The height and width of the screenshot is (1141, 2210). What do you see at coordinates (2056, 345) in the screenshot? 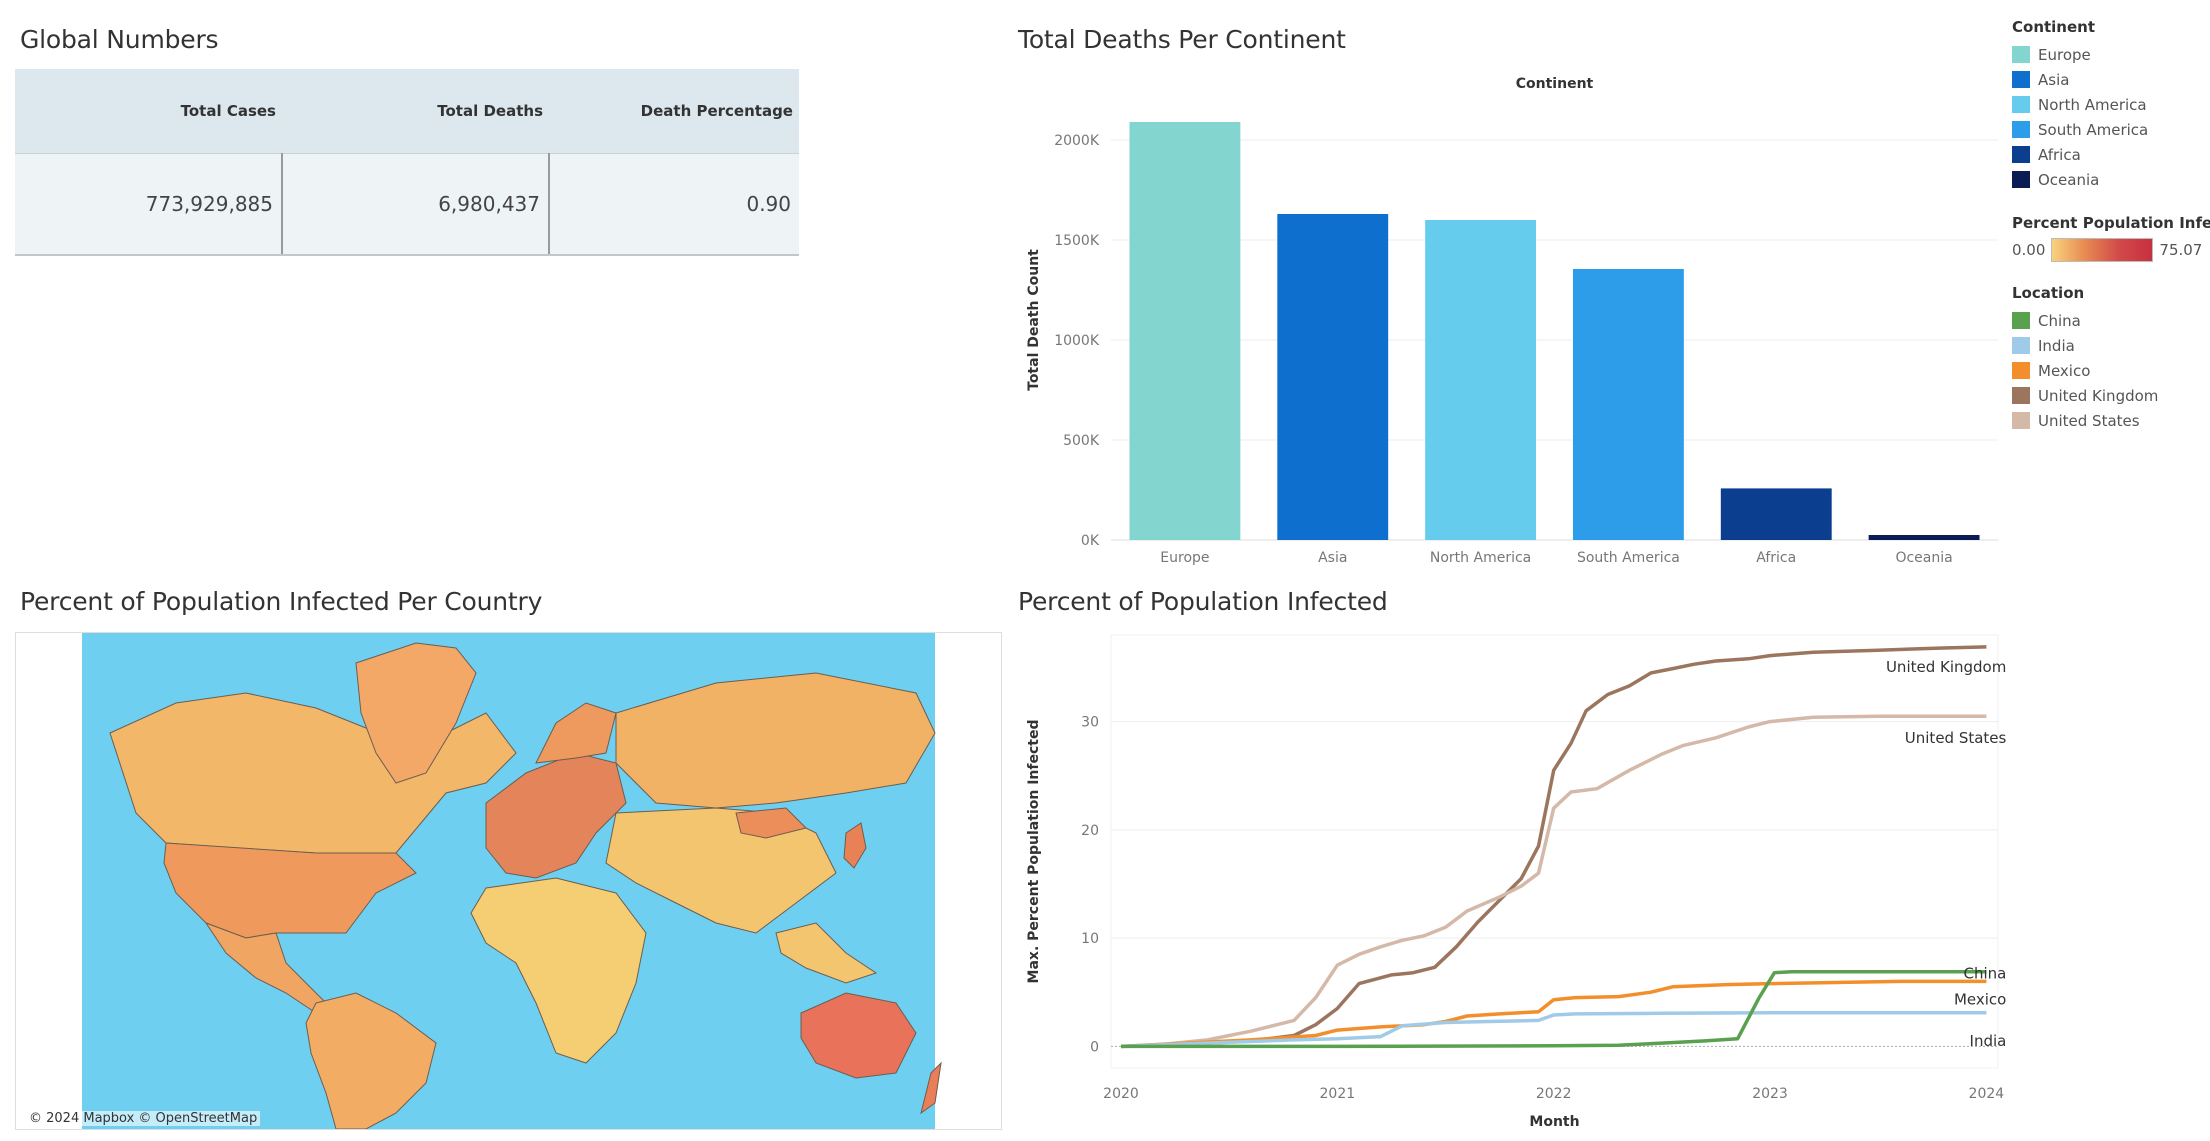
I see `legend-label: India` at bounding box center [2056, 345].